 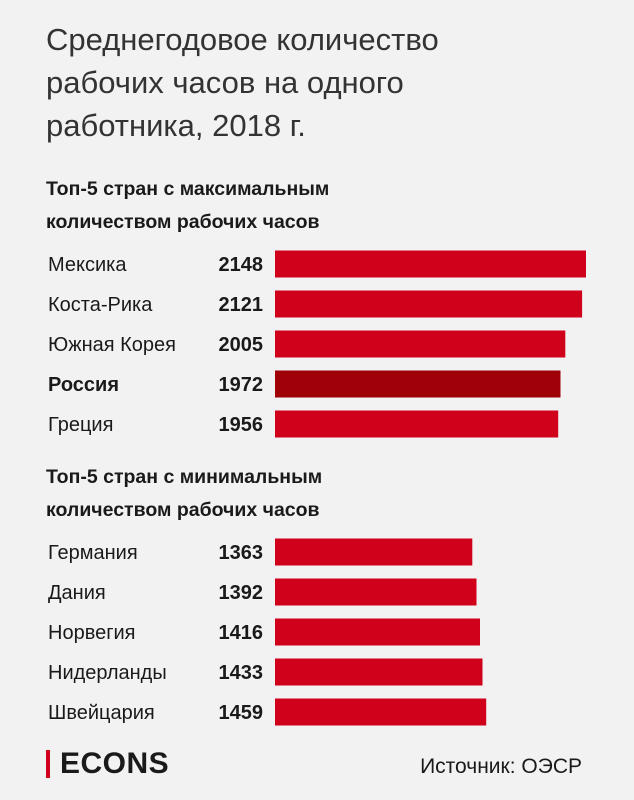 What do you see at coordinates (93, 553) in the screenshot?
I see `category-label: Германия` at bounding box center [93, 553].